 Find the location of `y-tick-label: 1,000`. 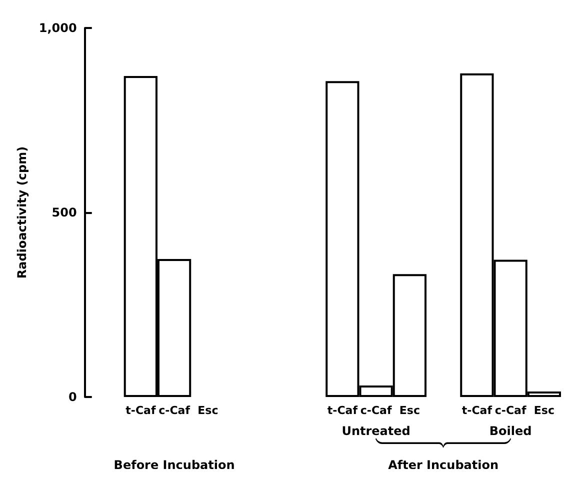

y-tick-label: 1,000 is located at coordinates (57, 28).